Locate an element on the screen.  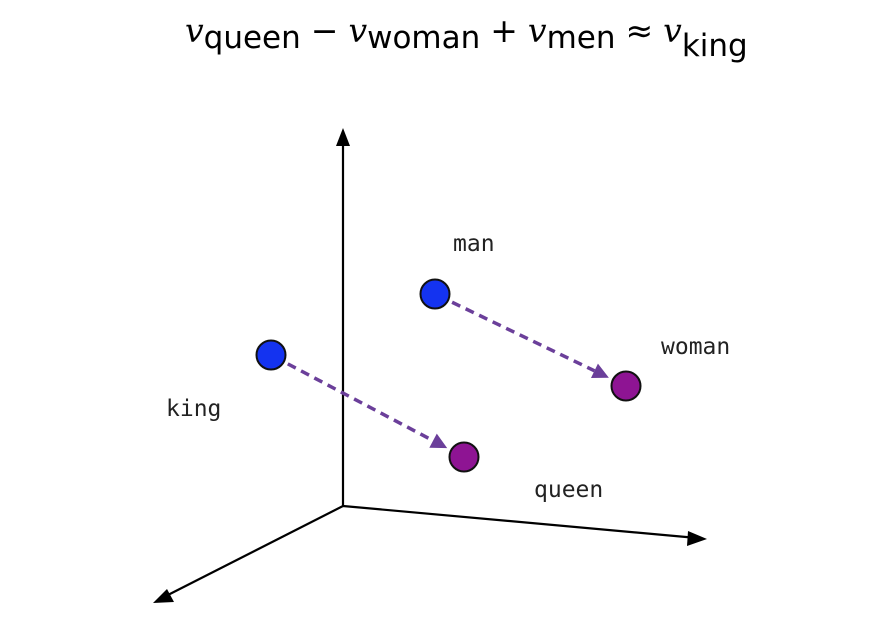
man-point is located at coordinates (435, 294).